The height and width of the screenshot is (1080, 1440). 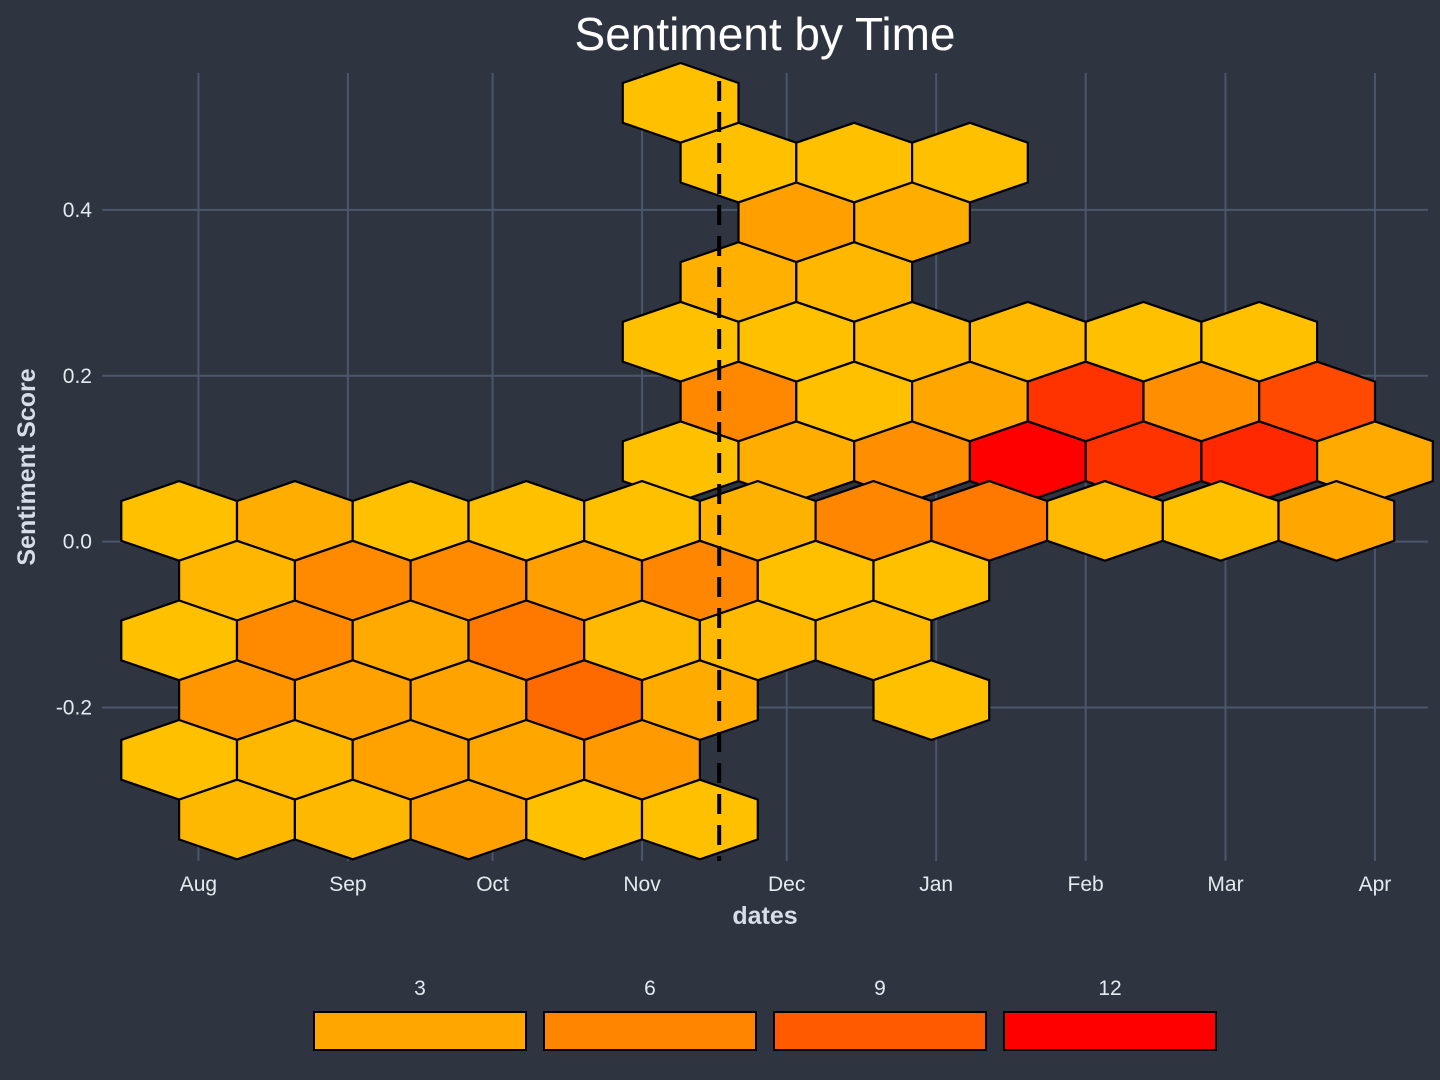 I want to click on legend-label: 12, so click(x=1109, y=988).